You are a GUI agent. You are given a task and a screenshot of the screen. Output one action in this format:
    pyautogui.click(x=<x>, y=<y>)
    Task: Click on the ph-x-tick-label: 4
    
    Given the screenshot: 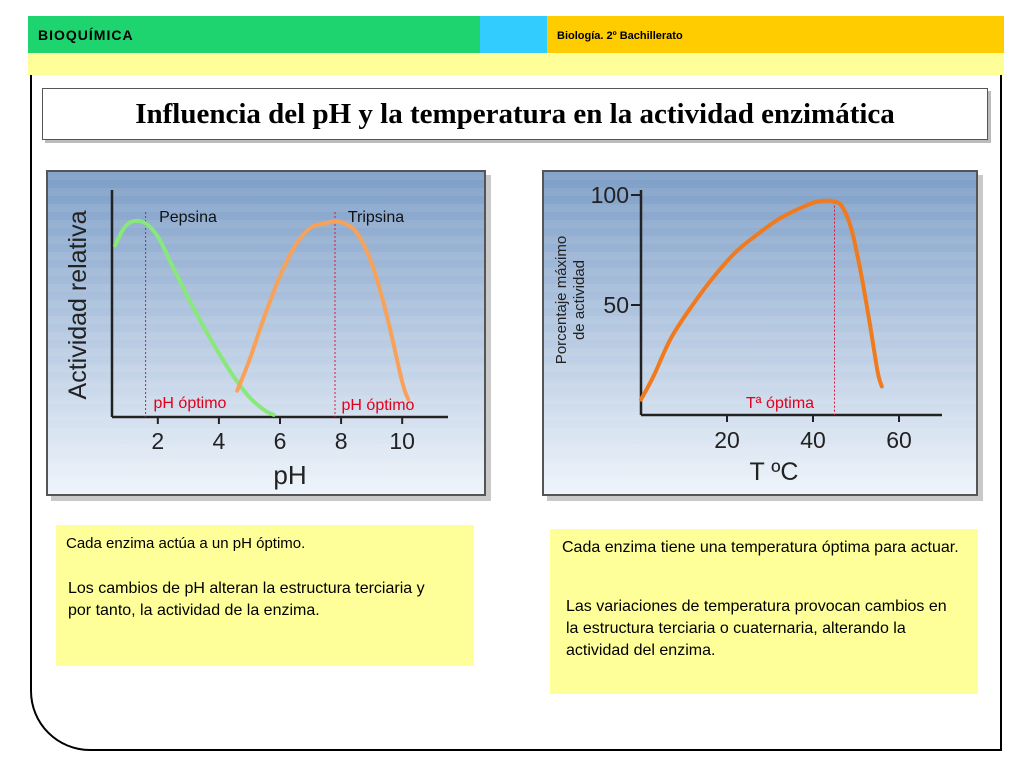 What is the action you would take?
    pyautogui.click(x=219, y=441)
    